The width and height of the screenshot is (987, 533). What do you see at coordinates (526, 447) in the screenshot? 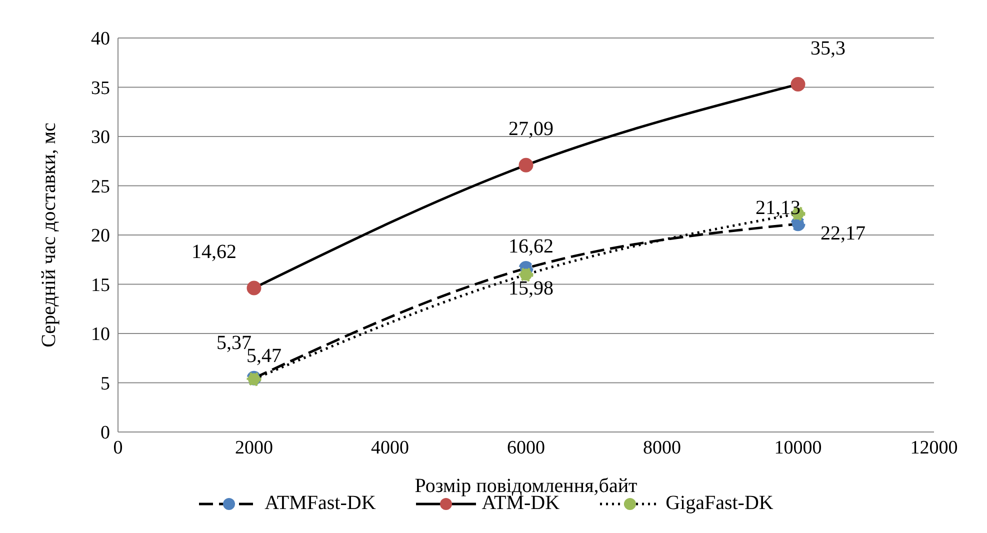
I see `x-tick-label: 6000` at bounding box center [526, 447].